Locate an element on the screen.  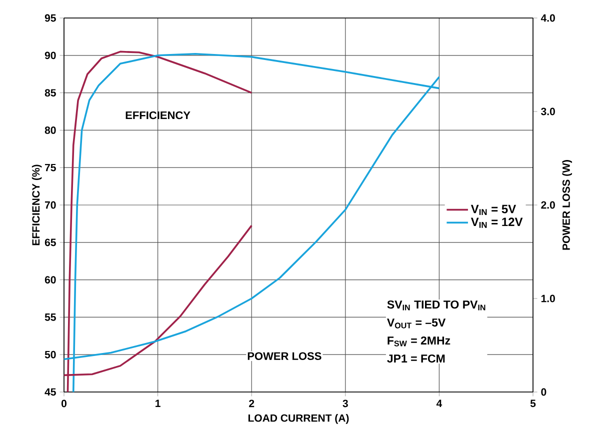
annotation: V$_{OUT}$ = –5V is located at coordinates (416, 323).